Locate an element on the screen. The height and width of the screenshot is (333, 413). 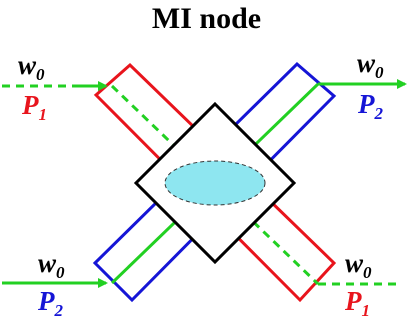
mi-center-ellipse is located at coordinates (215, 183).